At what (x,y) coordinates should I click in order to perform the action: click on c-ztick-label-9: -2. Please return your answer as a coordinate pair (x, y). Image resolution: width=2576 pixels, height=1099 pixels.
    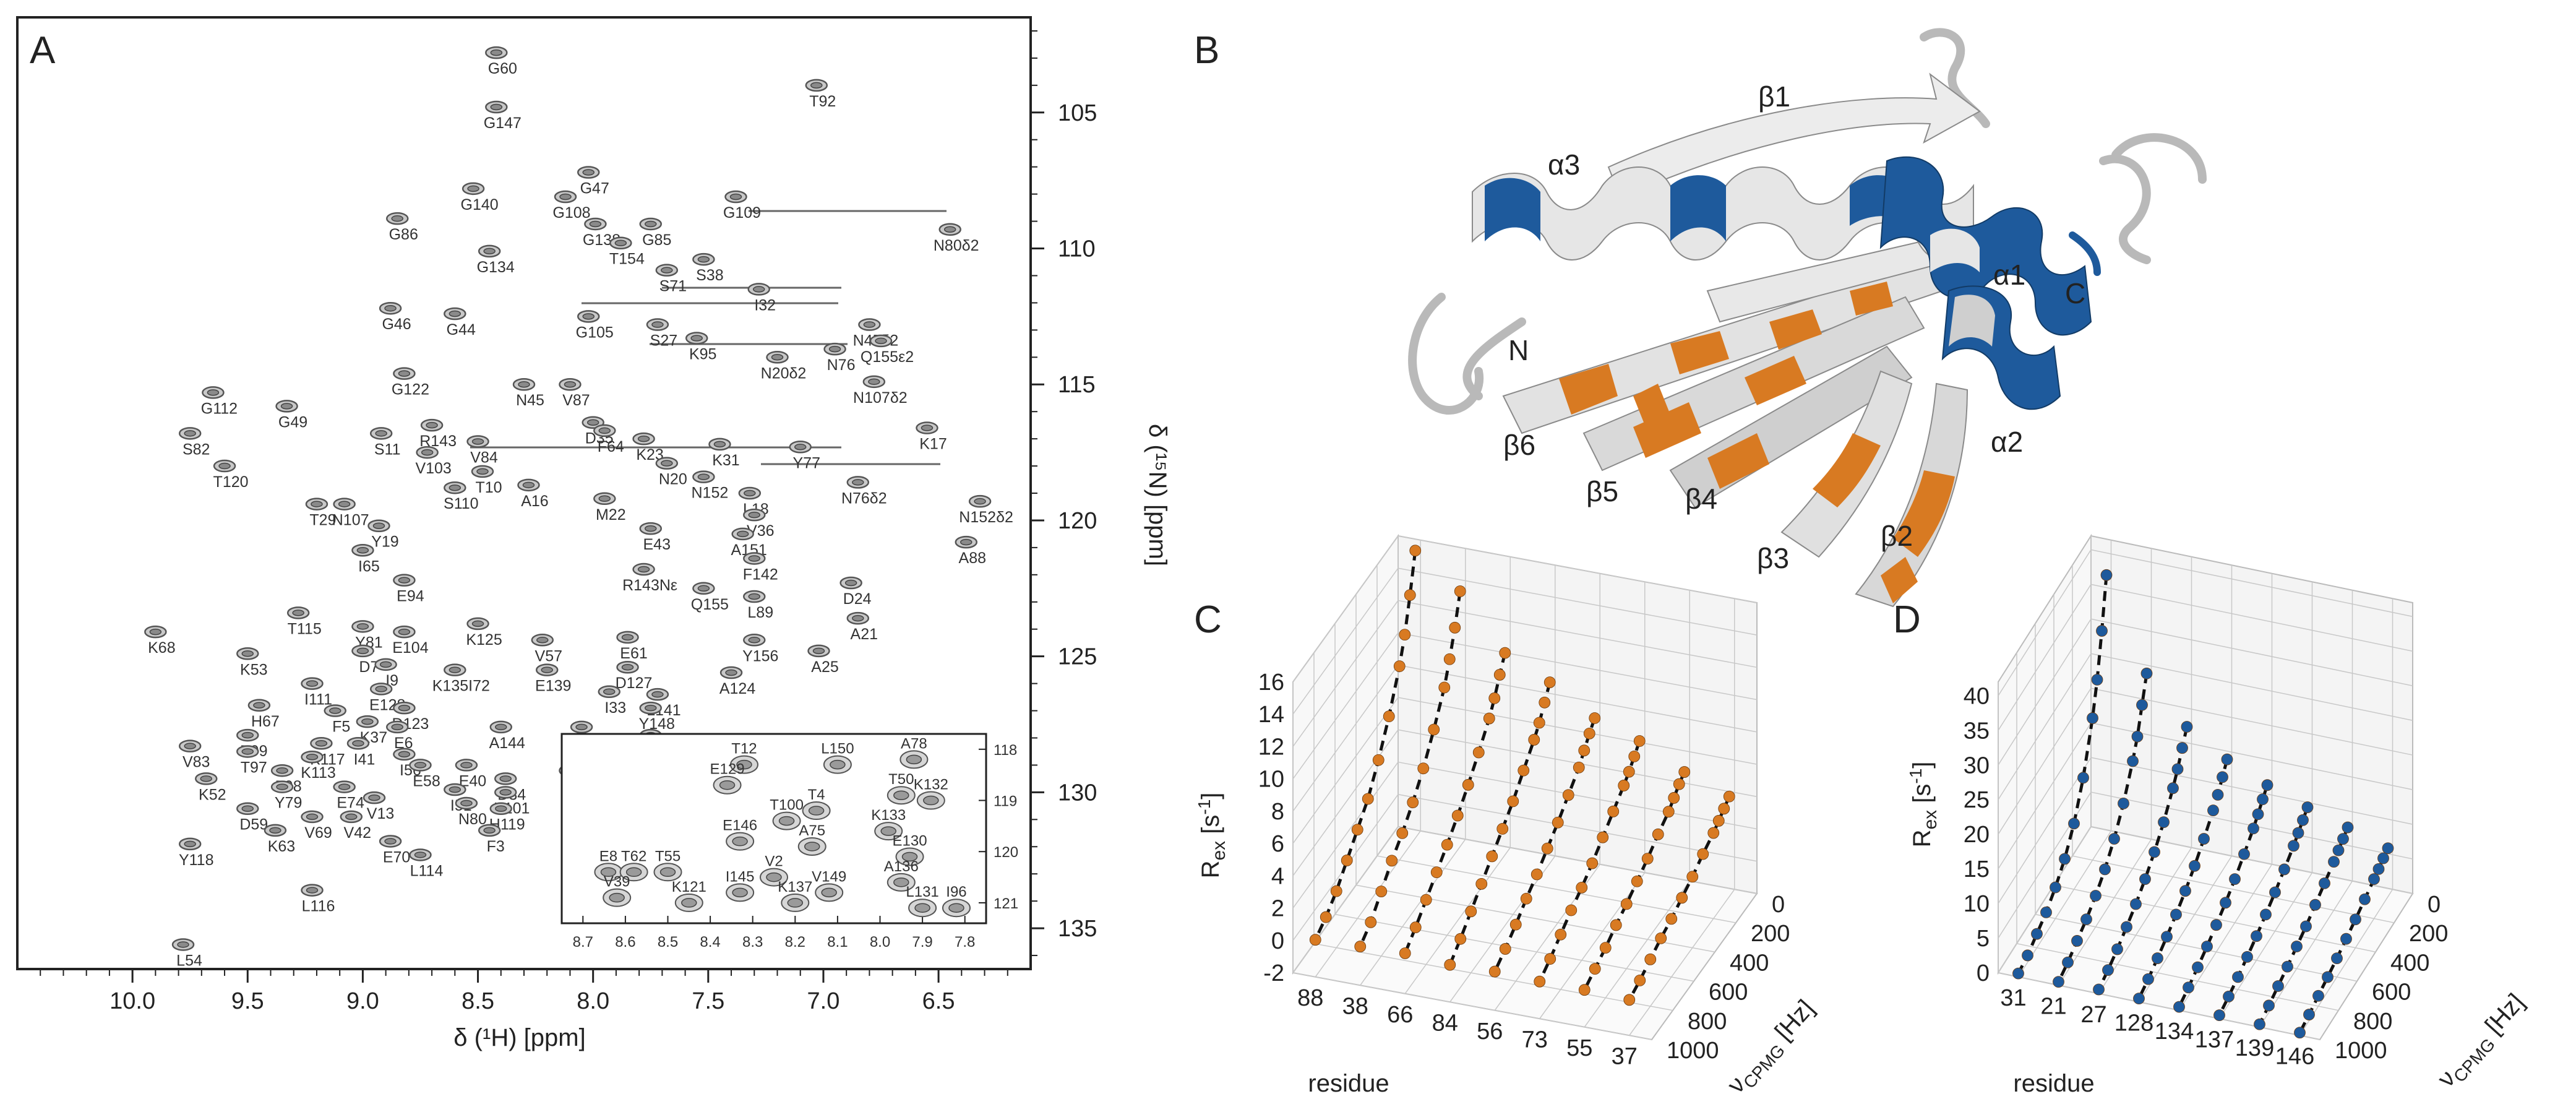
    Looking at the image, I should click on (1273, 973).